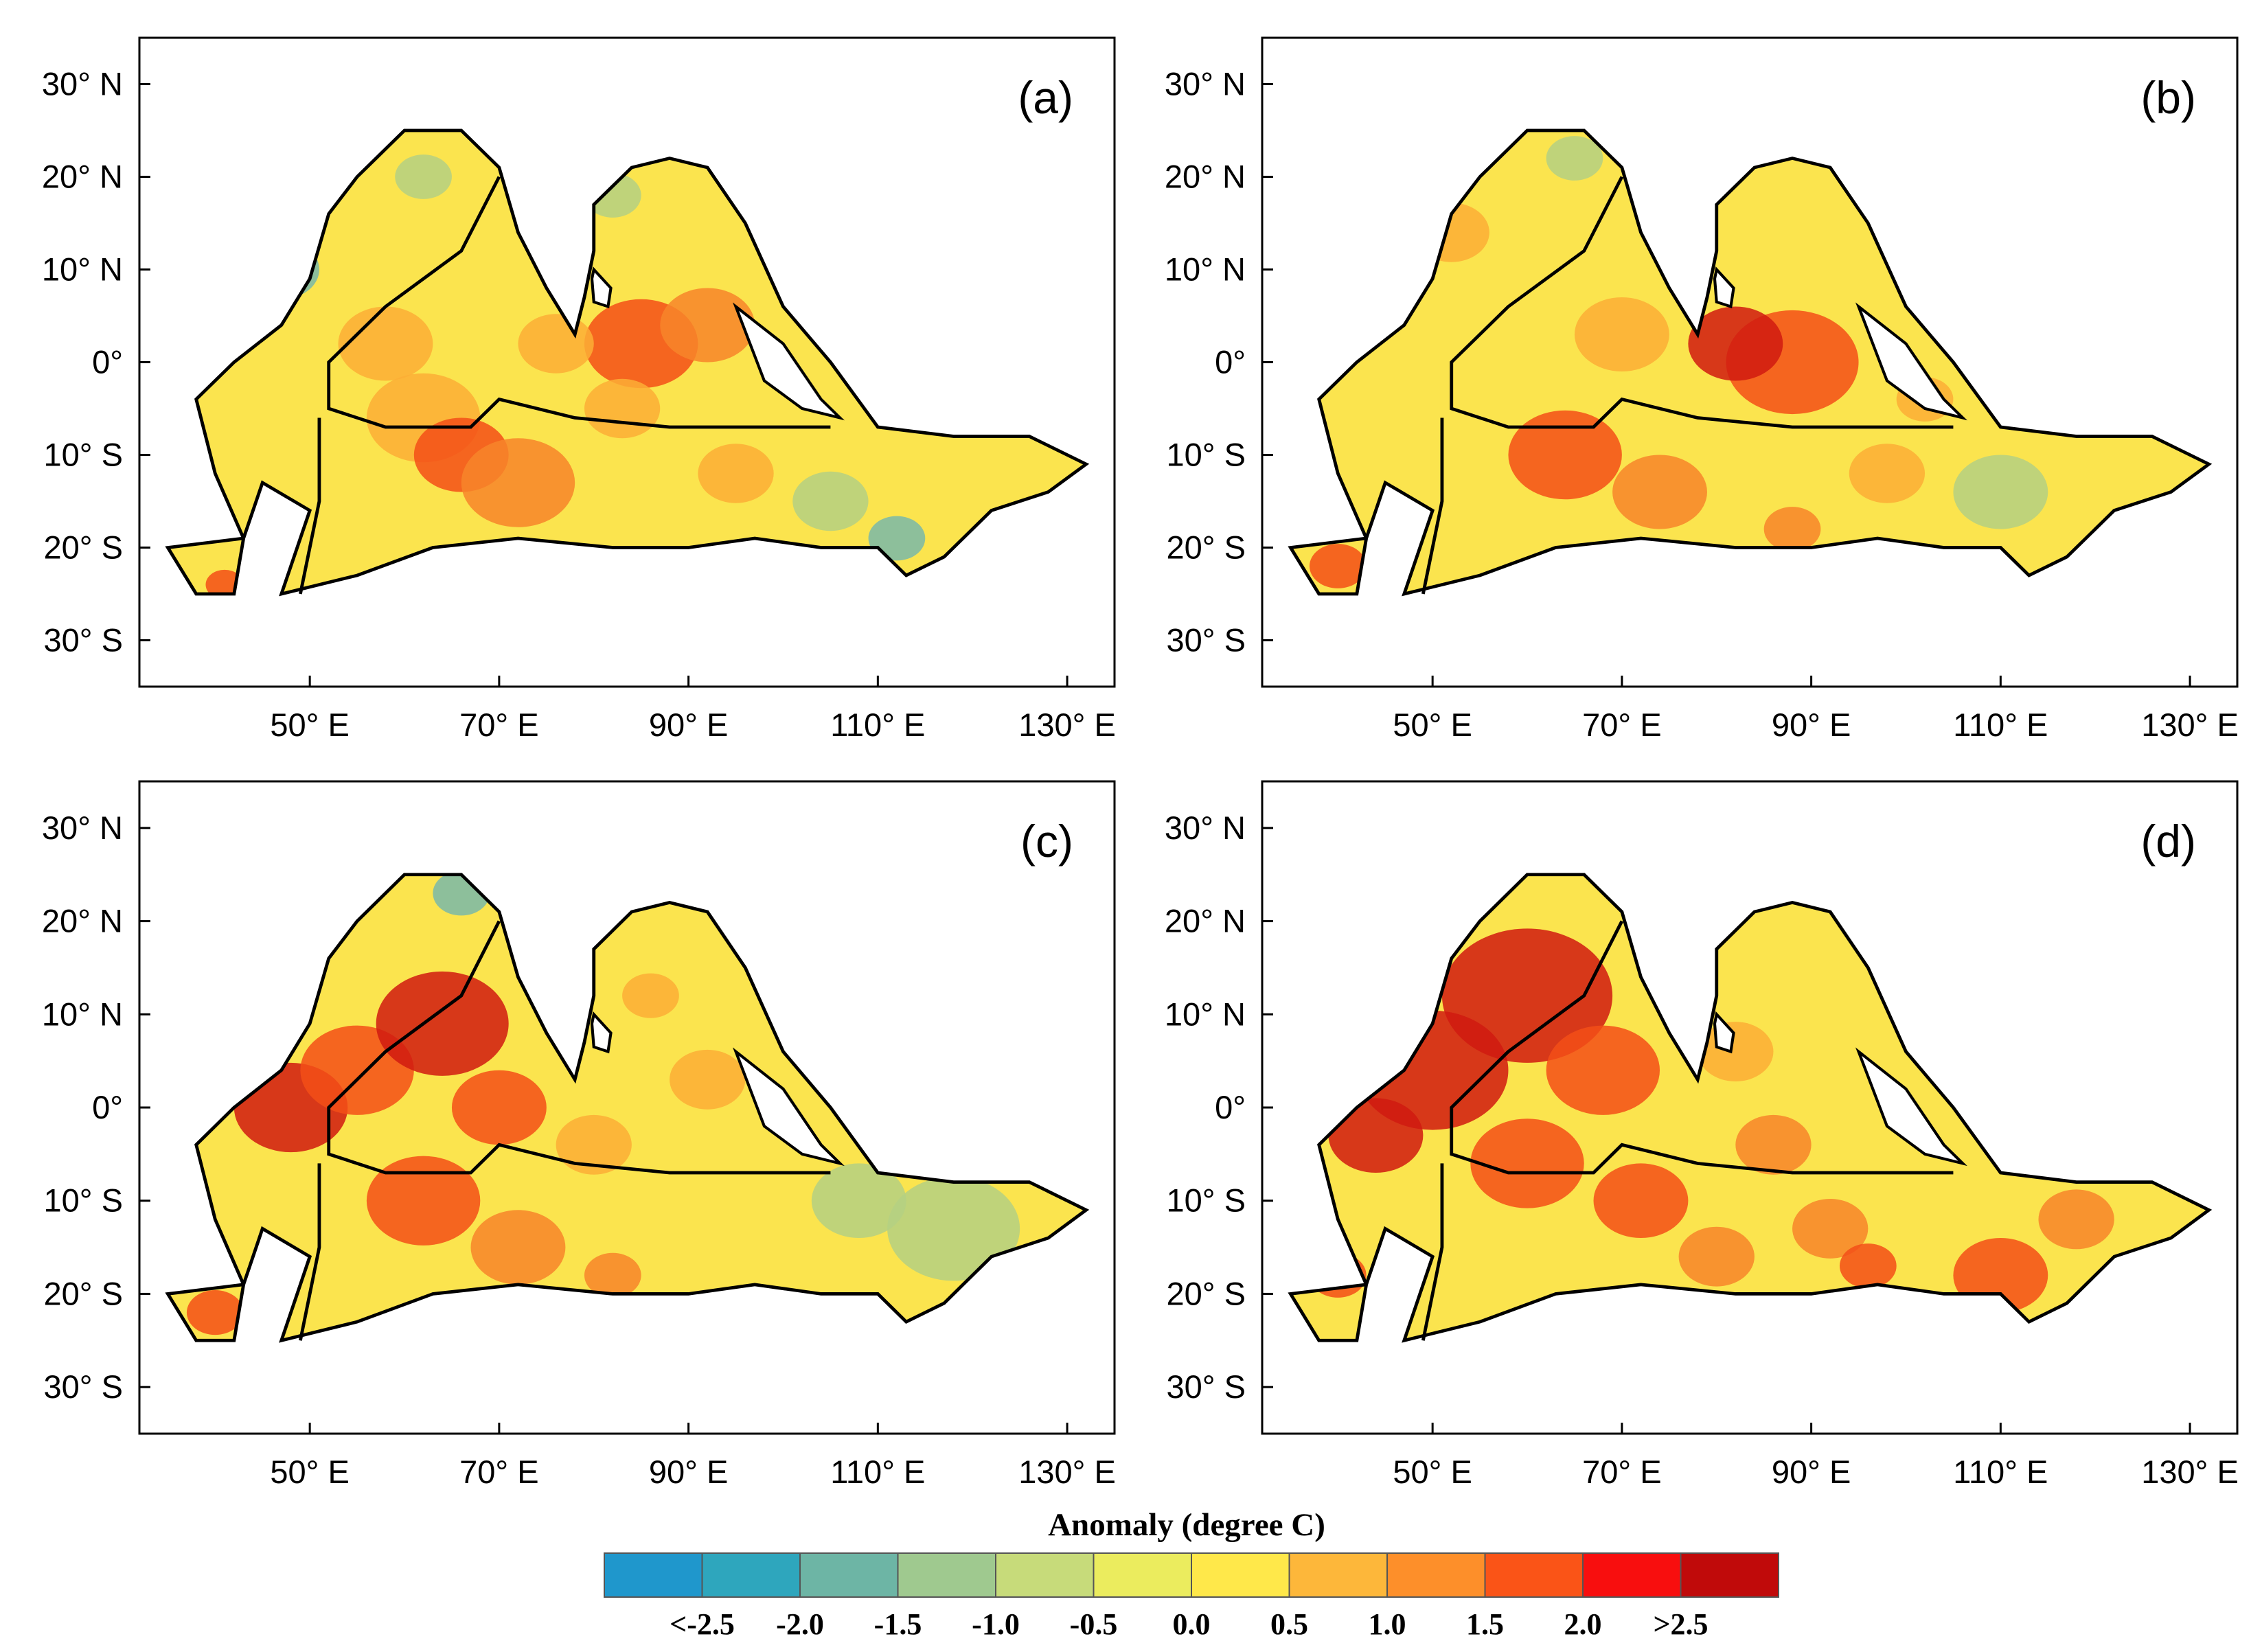 Image resolution: width=2262 pixels, height=1652 pixels. Describe the element at coordinates (1387, 1624) in the screenshot. I see `colorbar-tick-label: 1.0` at that location.